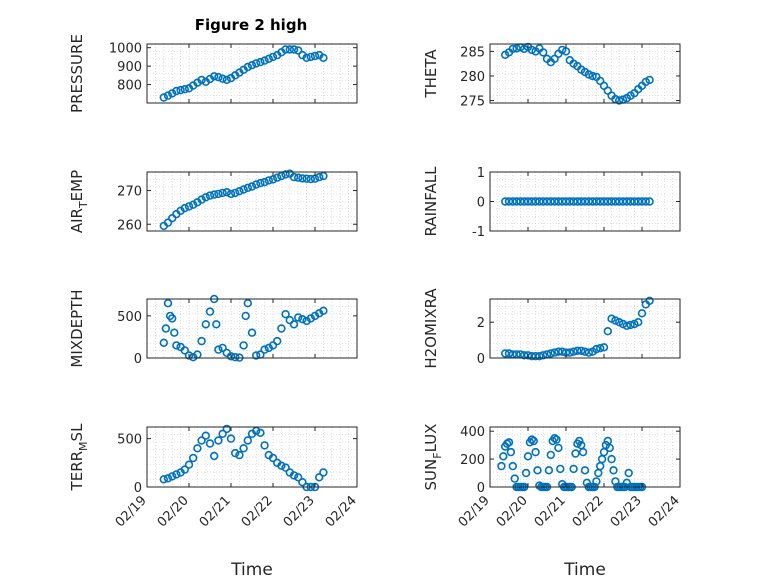 The height and width of the screenshot is (583, 778). I want to click on chart-panel-mixdepth: 0 500 MIXDEPTH, so click(213, 328).